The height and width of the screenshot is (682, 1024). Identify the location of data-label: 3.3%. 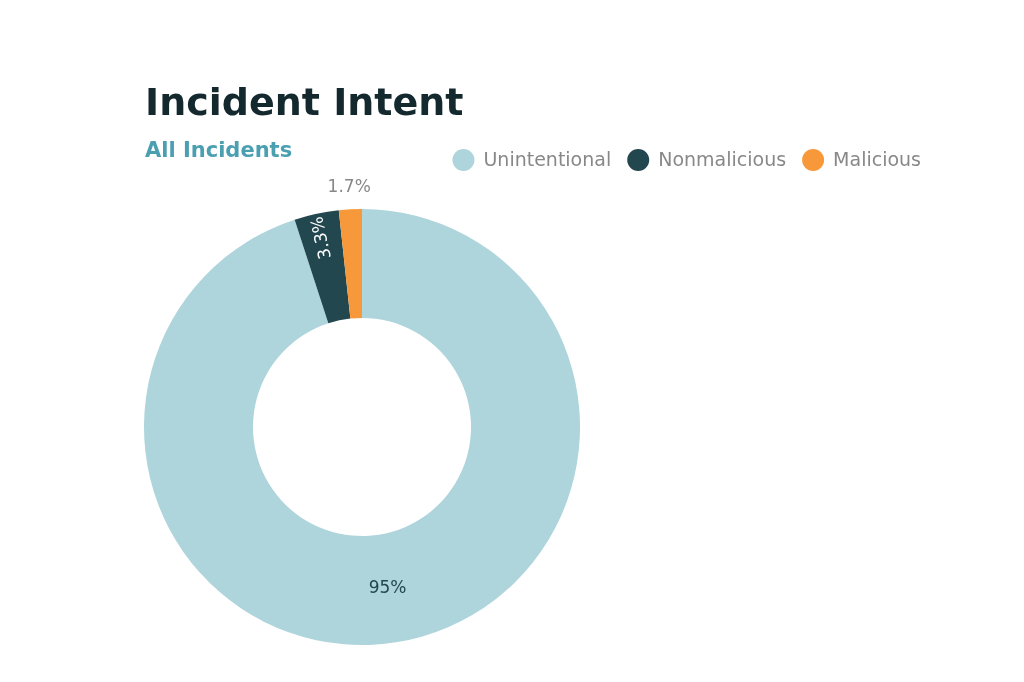
(320, 238).